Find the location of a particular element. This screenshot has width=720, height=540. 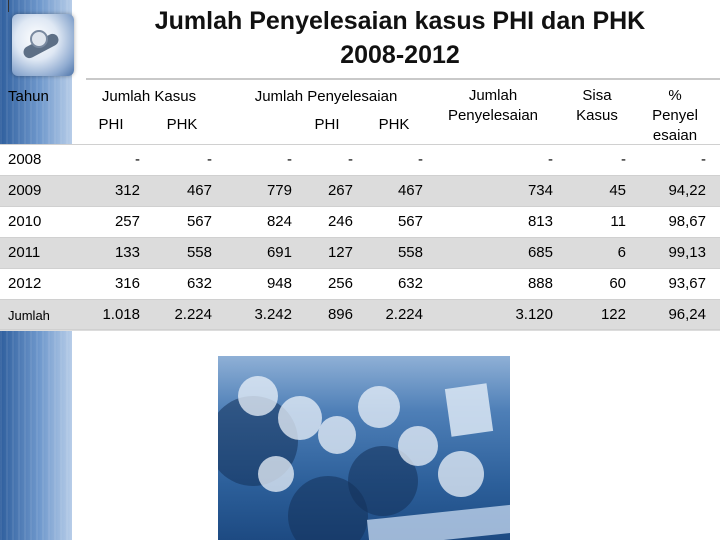

hardware-logo-icon is located at coordinates (43, 45).